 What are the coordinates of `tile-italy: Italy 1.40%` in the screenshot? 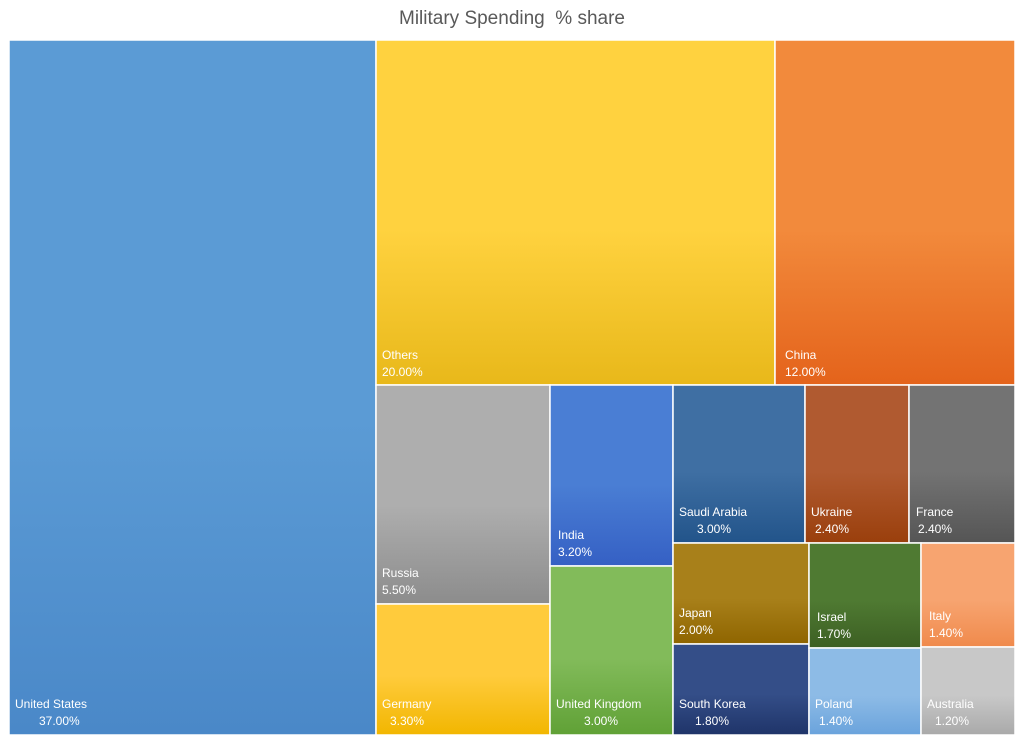 It's located at (968, 595).